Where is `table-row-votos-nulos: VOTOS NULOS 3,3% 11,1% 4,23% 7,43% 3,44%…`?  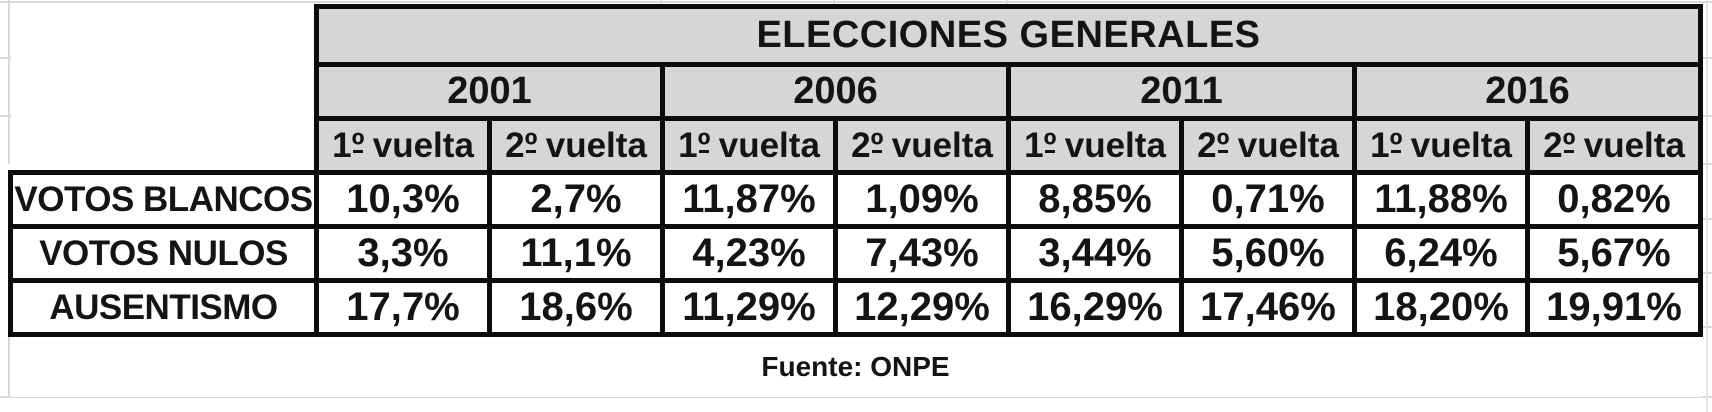
table-row-votos-nulos: VOTOS NULOS 3,3% 11,1% 4,23% 7,43% 3,44%… is located at coordinates (855, 253).